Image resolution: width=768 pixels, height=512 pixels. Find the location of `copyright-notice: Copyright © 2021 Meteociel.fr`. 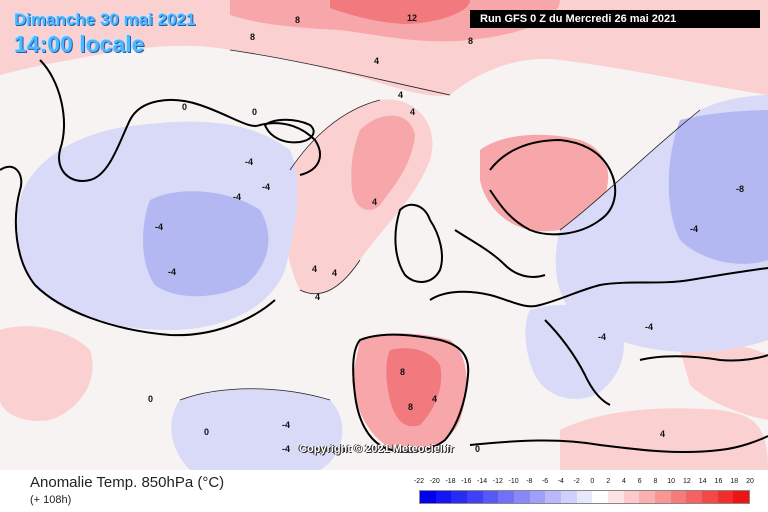

copyright-notice: Copyright © 2021 Meteociel.fr is located at coordinates (376, 449).